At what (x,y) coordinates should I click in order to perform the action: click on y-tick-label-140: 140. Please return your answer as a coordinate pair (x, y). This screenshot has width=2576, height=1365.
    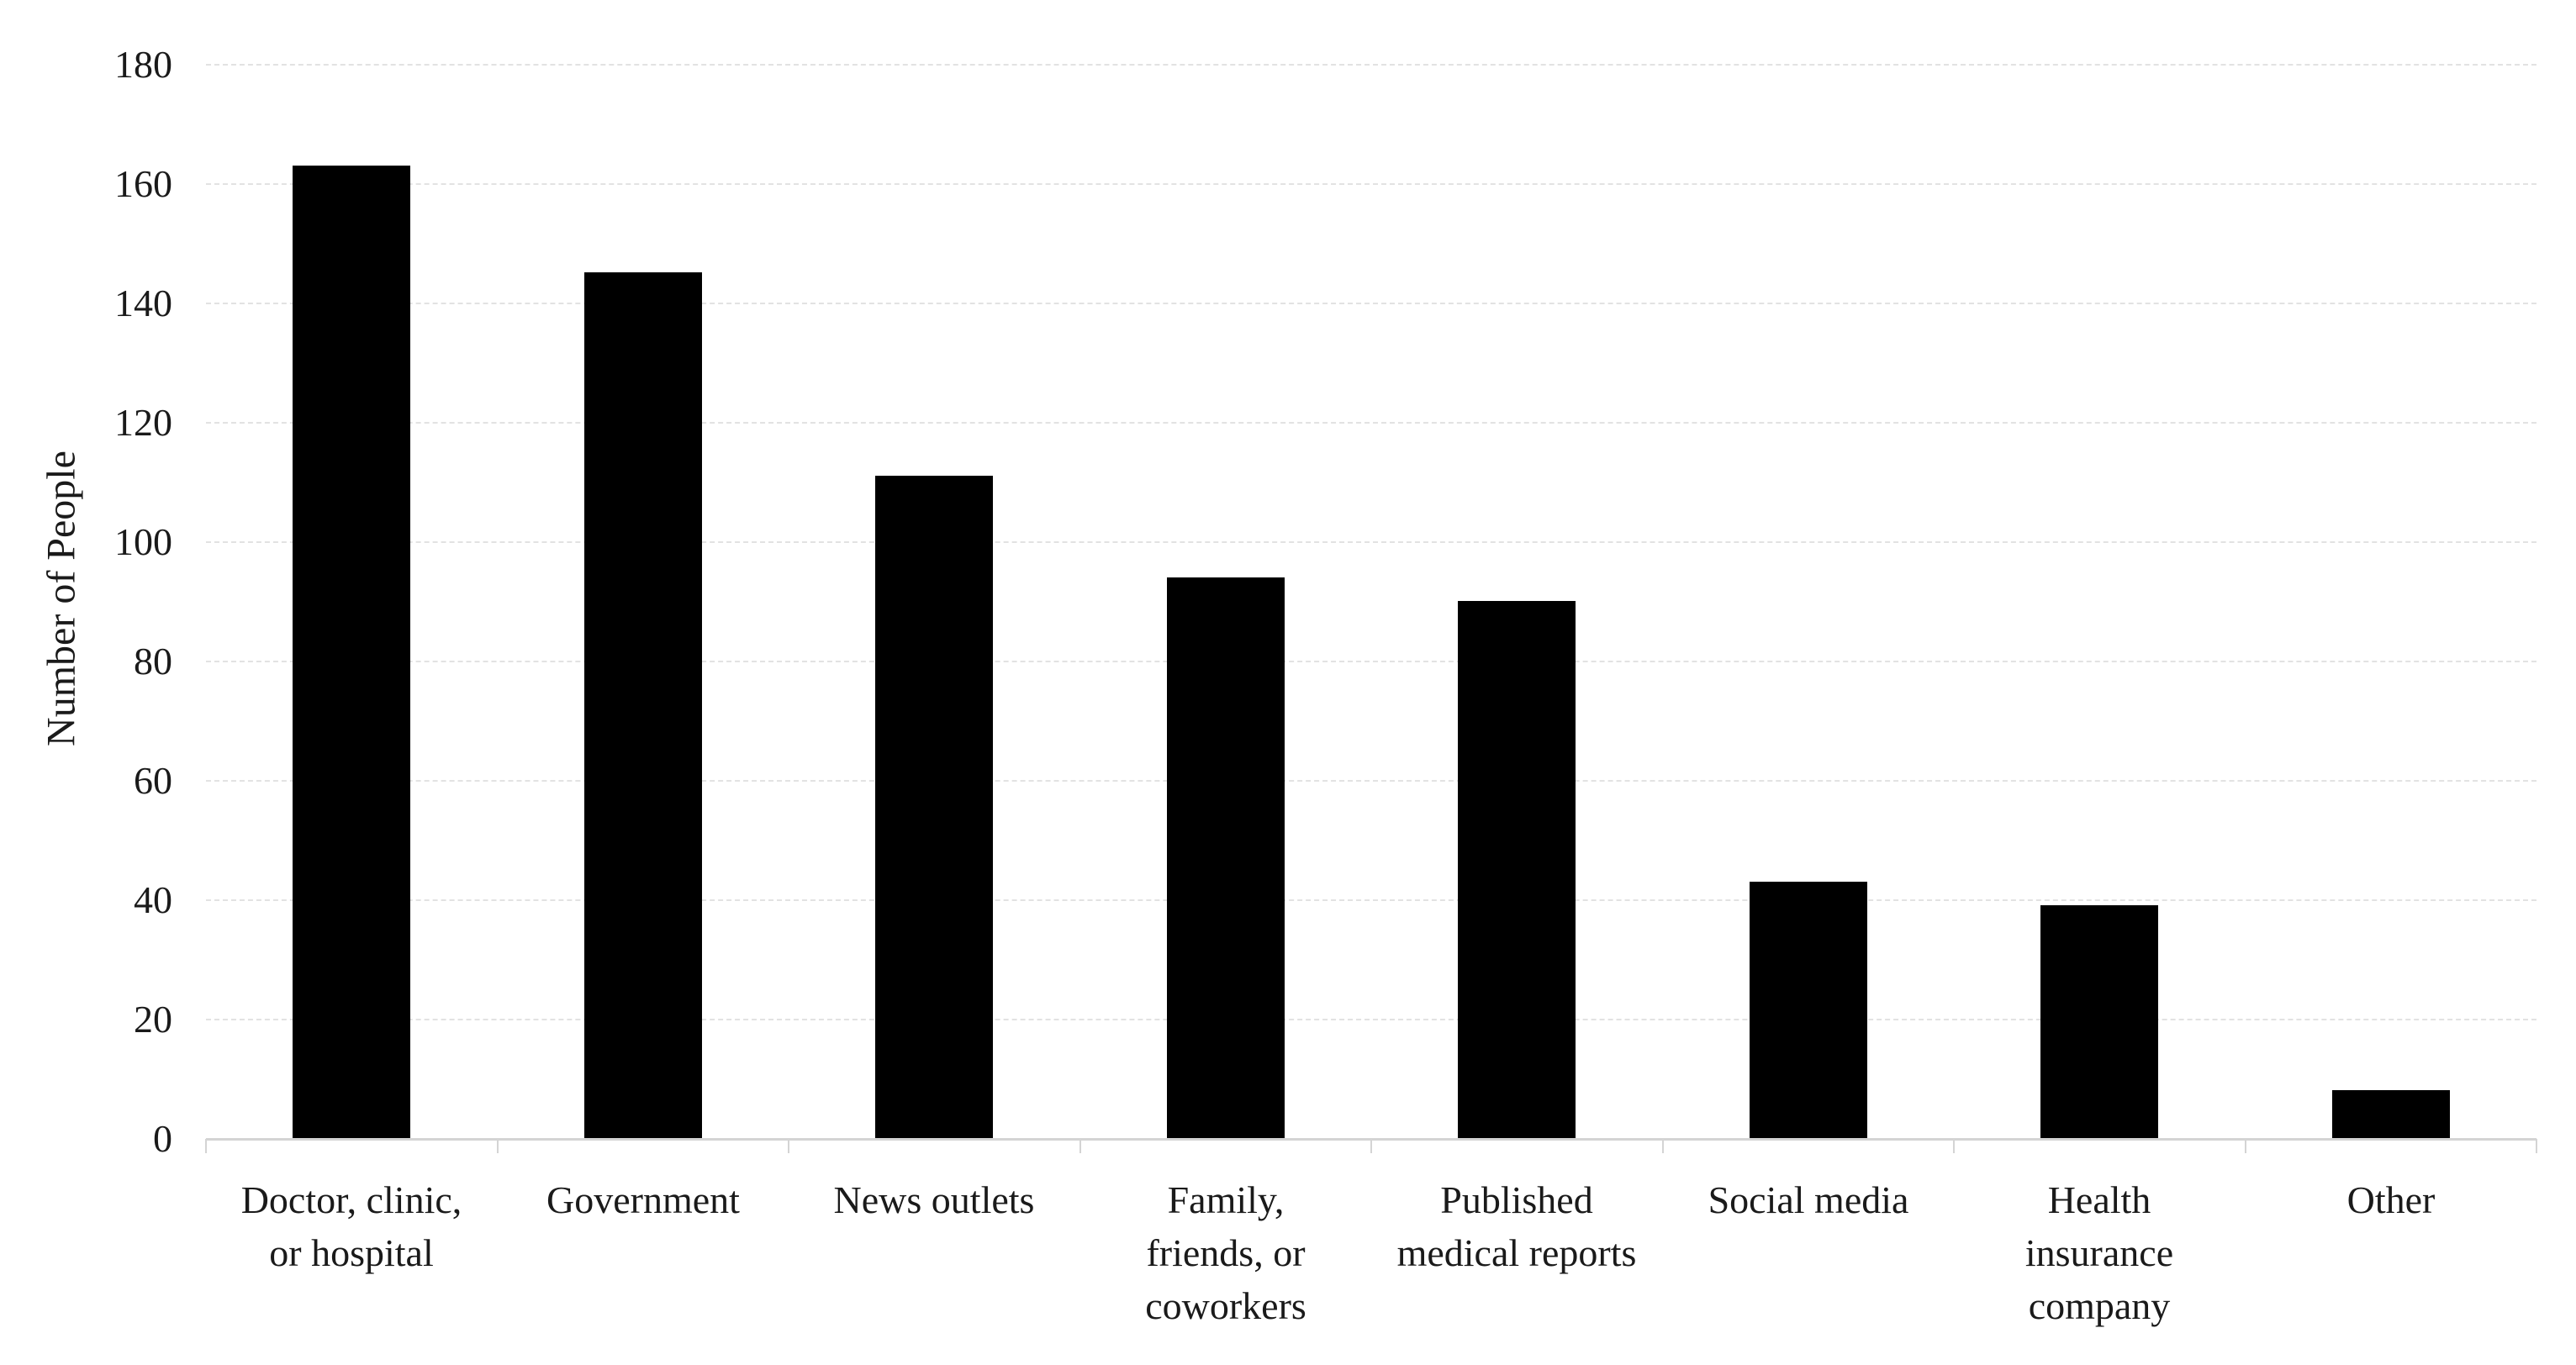
    Looking at the image, I should click on (143, 303).